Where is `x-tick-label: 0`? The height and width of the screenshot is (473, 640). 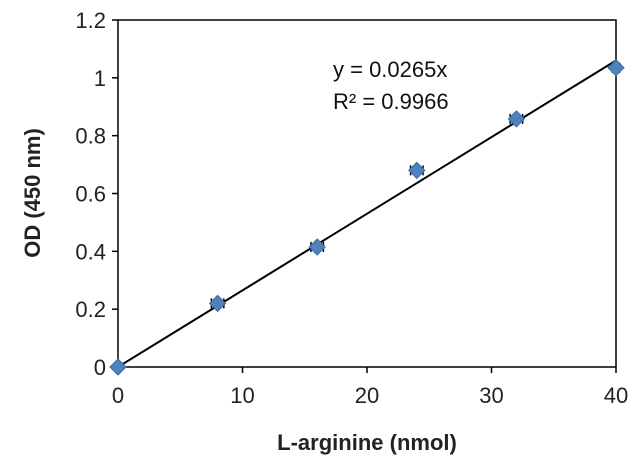
x-tick-label: 0 is located at coordinates (118, 395).